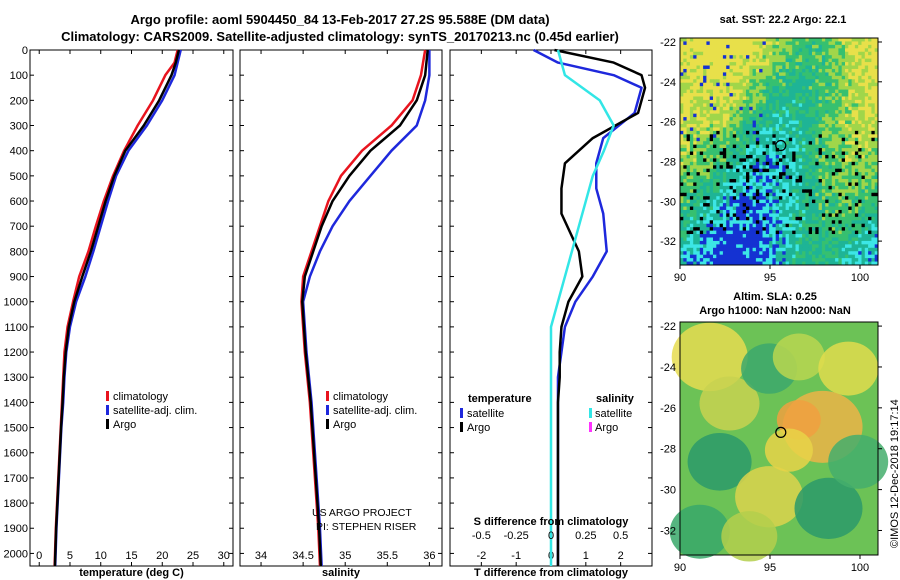 This screenshot has height=580, width=900. Describe the element at coordinates (366, 527) in the screenshot. I see `pi-annotation: PI: STEPHEN RISER` at that location.